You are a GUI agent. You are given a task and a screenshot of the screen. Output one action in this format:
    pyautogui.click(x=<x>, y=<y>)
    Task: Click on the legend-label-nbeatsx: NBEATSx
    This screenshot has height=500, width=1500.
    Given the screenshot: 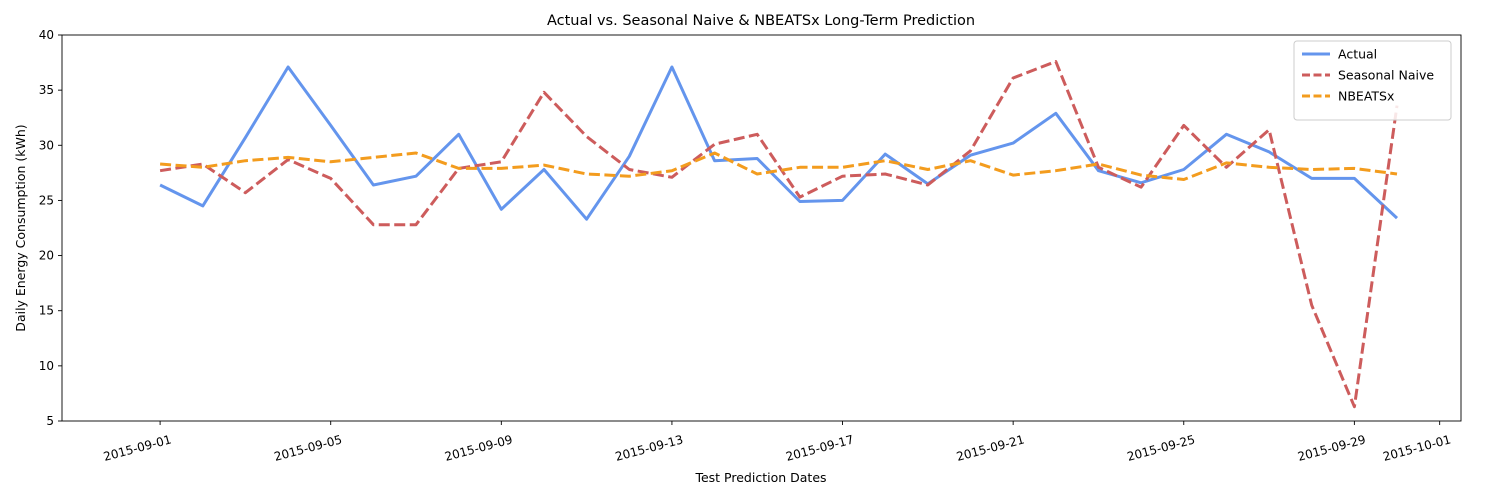 What is the action you would take?
    pyautogui.click(x=1366, y=96)
    